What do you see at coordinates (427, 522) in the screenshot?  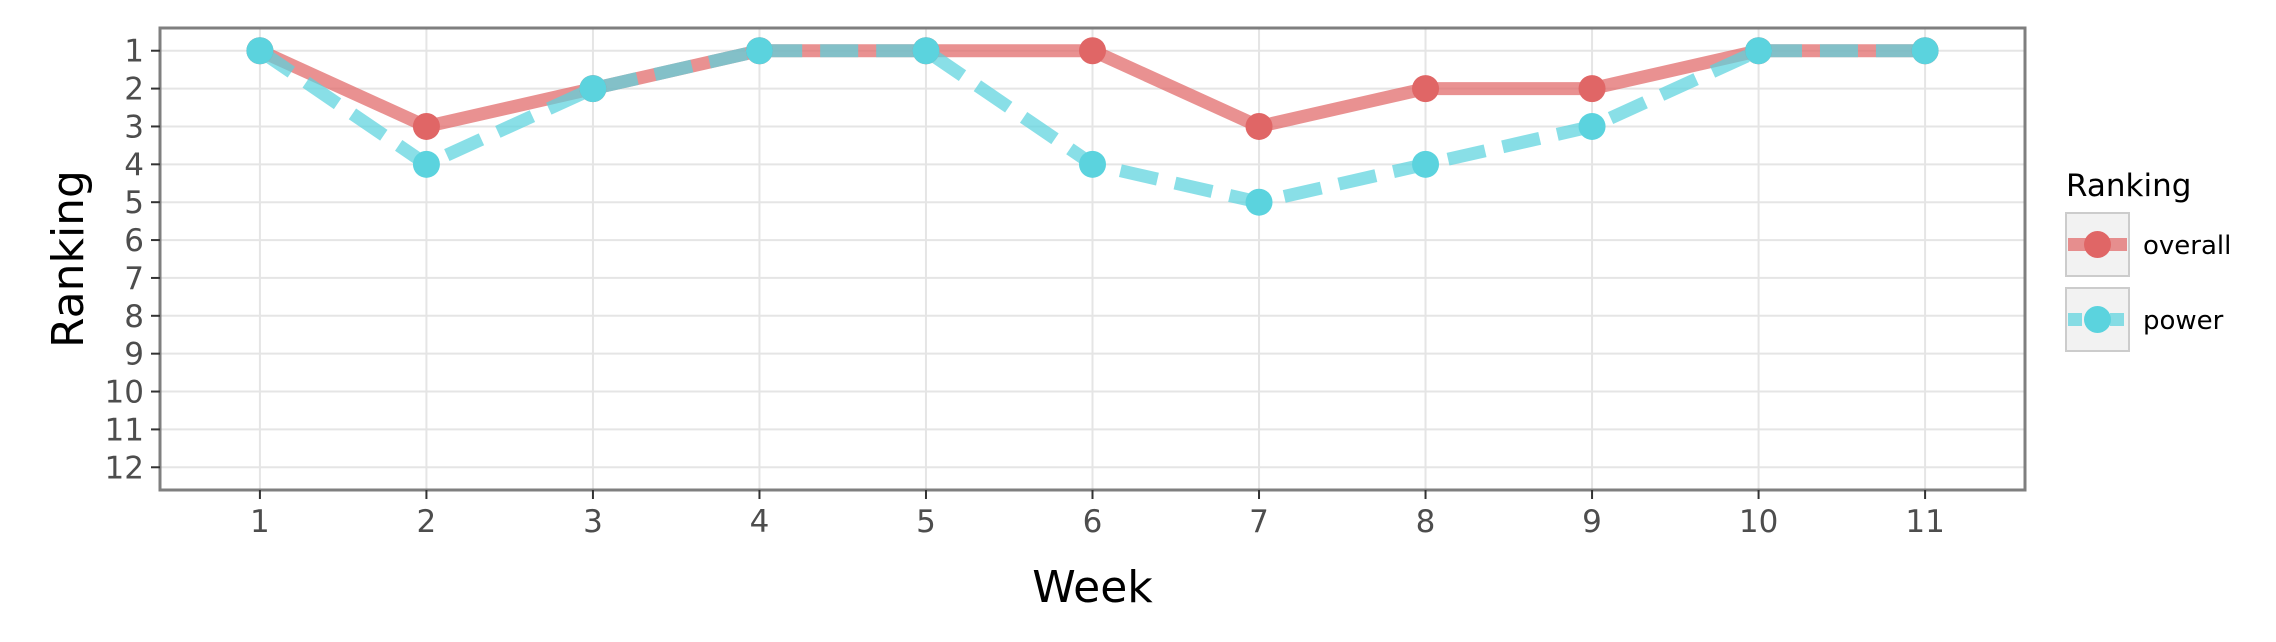 I see `x-tick-label: 2` at bounding box center [427, 522].